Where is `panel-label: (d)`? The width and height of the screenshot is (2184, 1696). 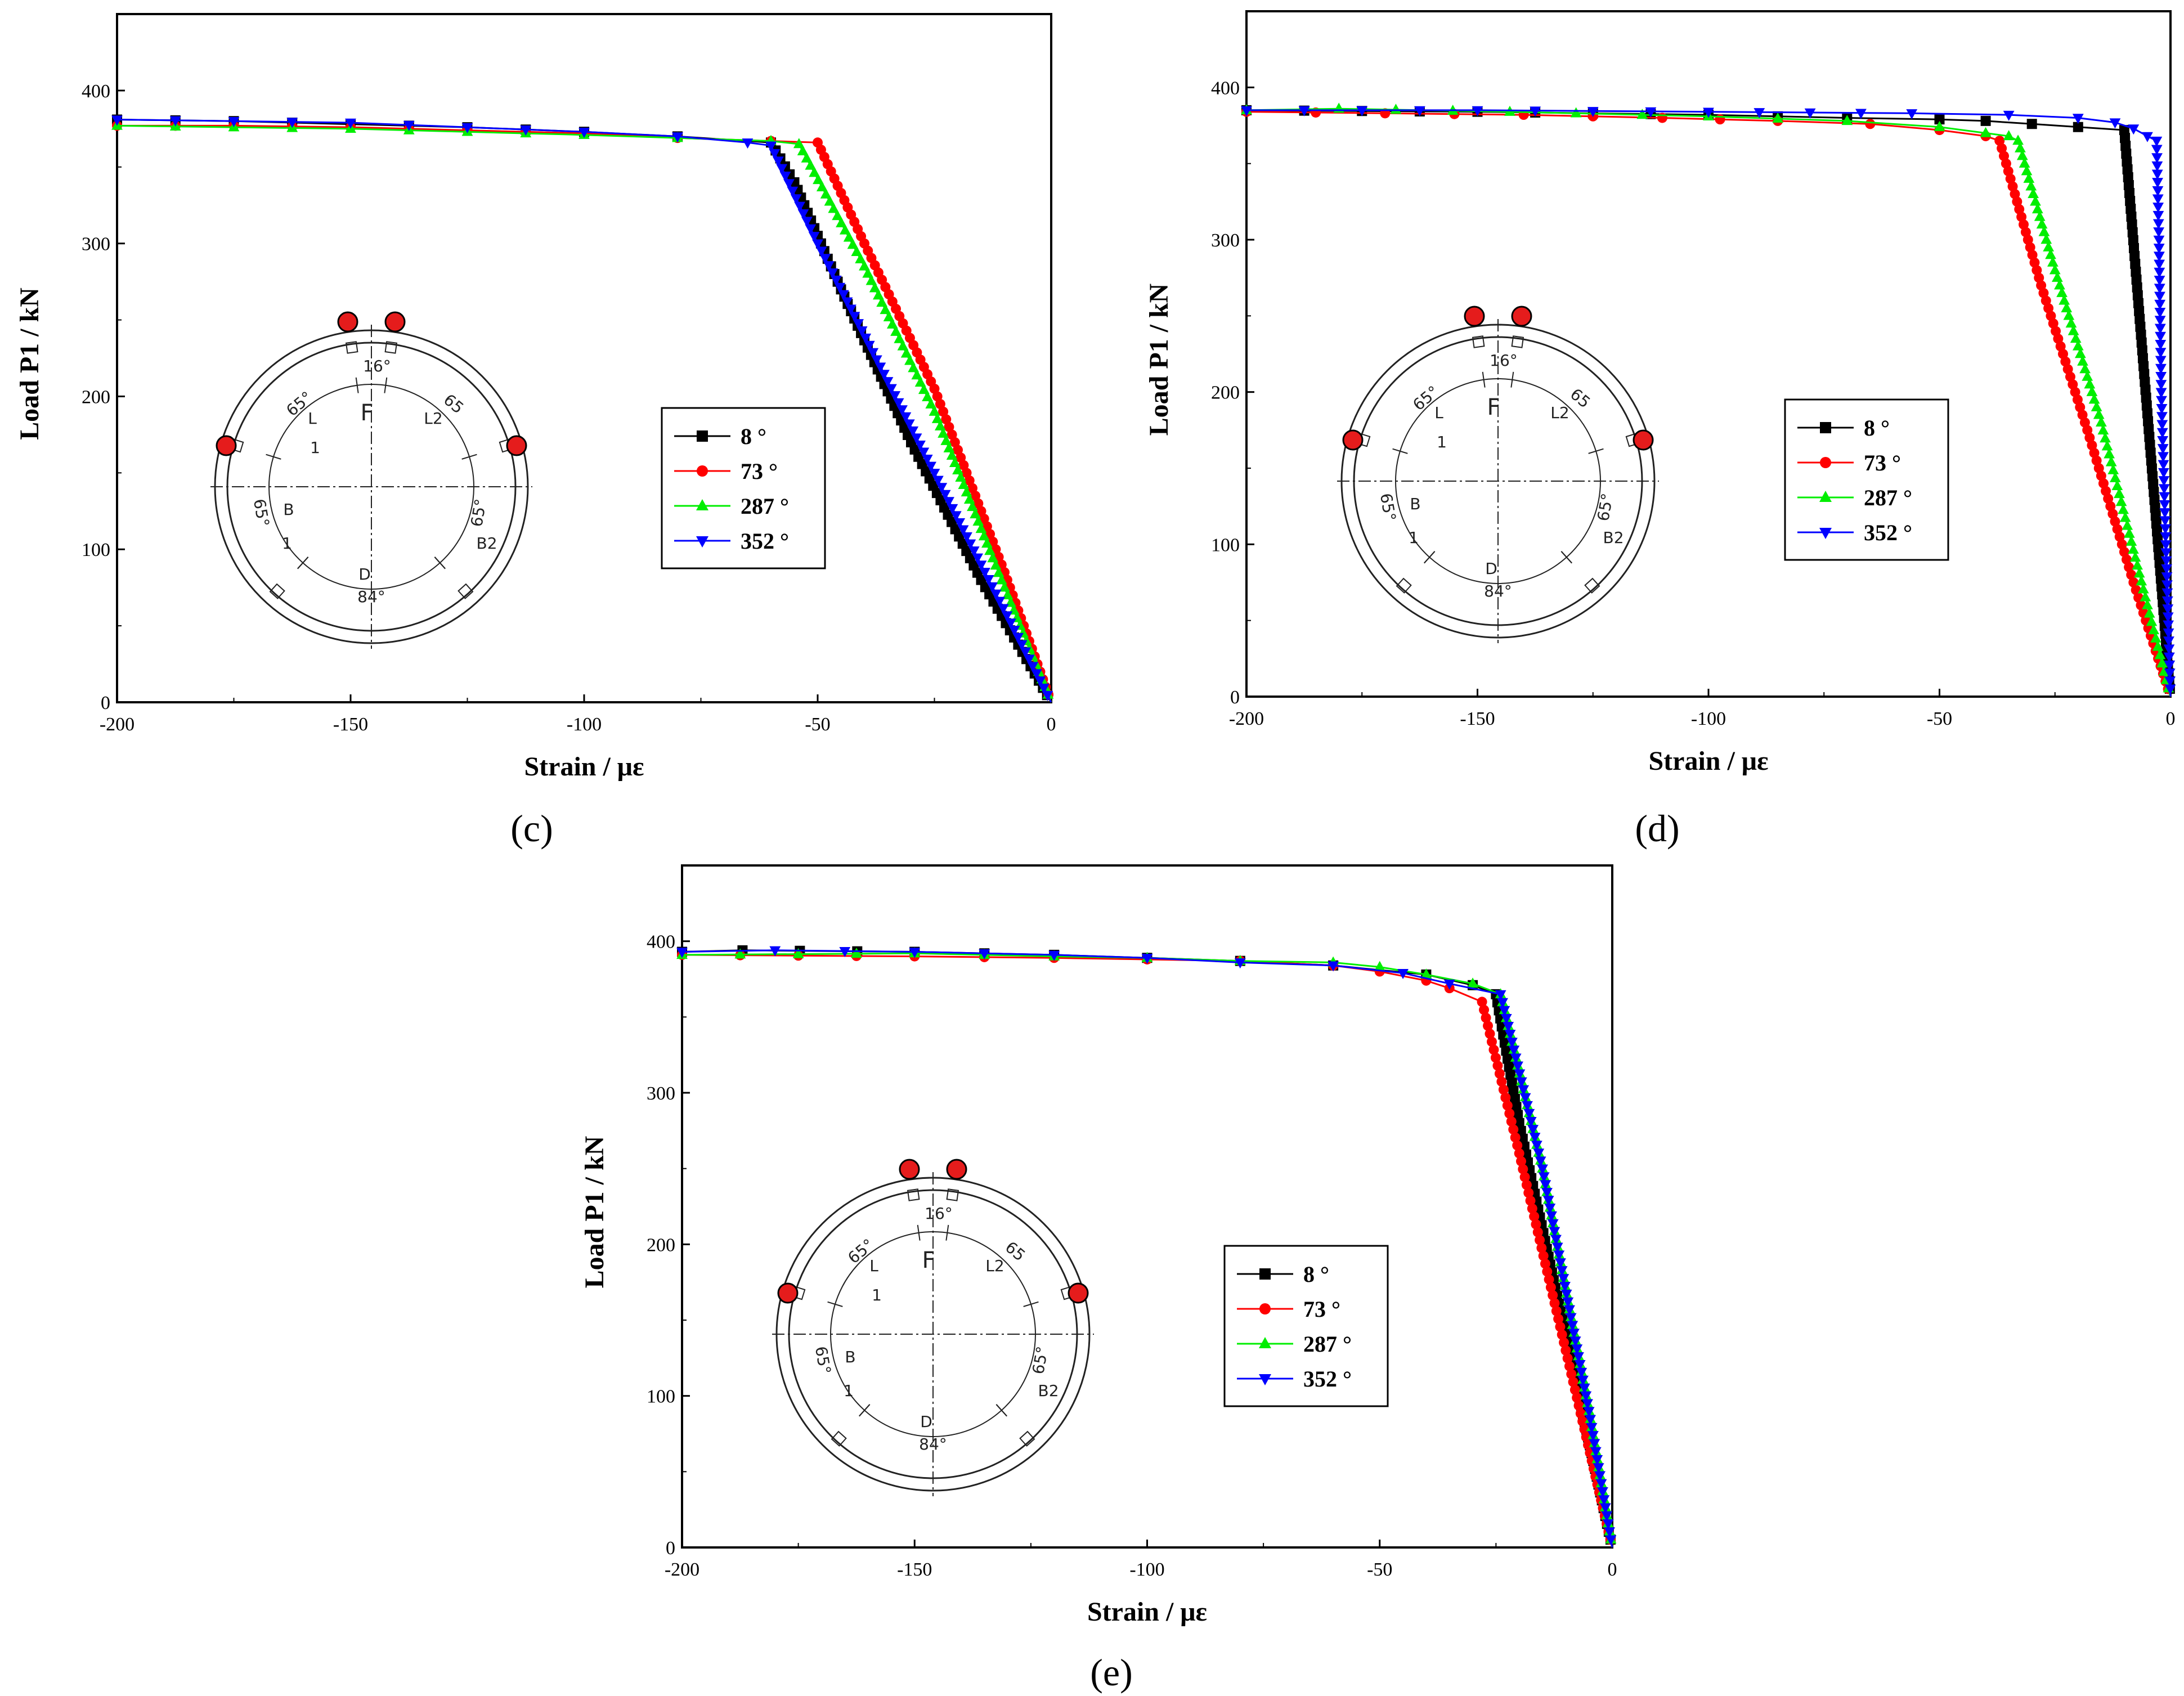
panel-label: (d) is located at coordinates (1657, 828).